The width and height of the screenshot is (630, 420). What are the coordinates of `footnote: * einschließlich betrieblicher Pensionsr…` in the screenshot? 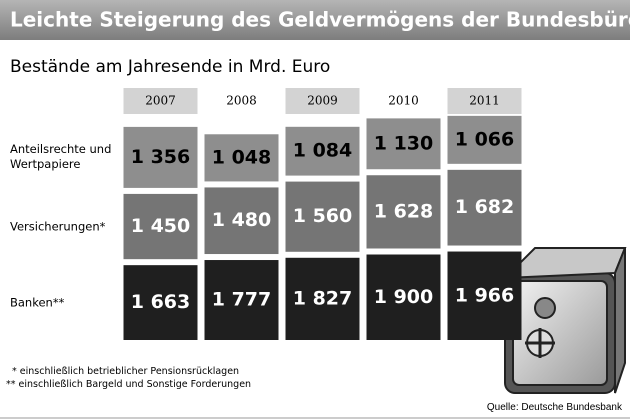 It's located at (126, 371).